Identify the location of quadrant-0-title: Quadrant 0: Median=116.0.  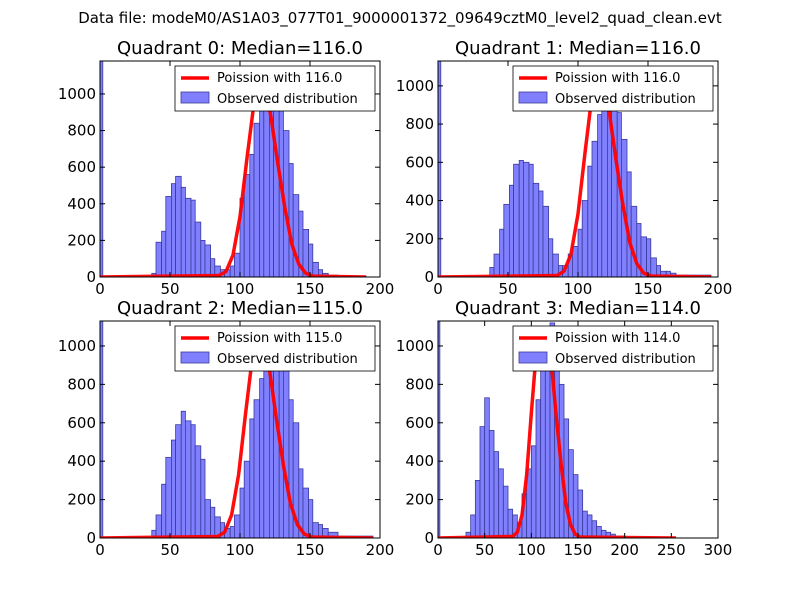
(240, 48).